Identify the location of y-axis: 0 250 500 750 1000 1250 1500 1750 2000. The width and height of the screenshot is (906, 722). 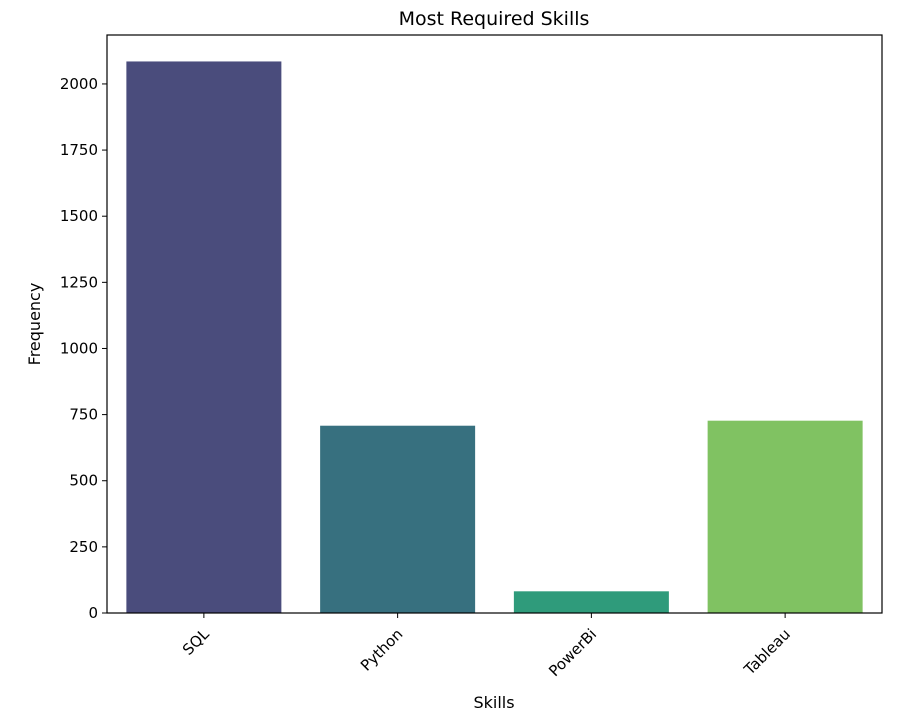
(83, 348).